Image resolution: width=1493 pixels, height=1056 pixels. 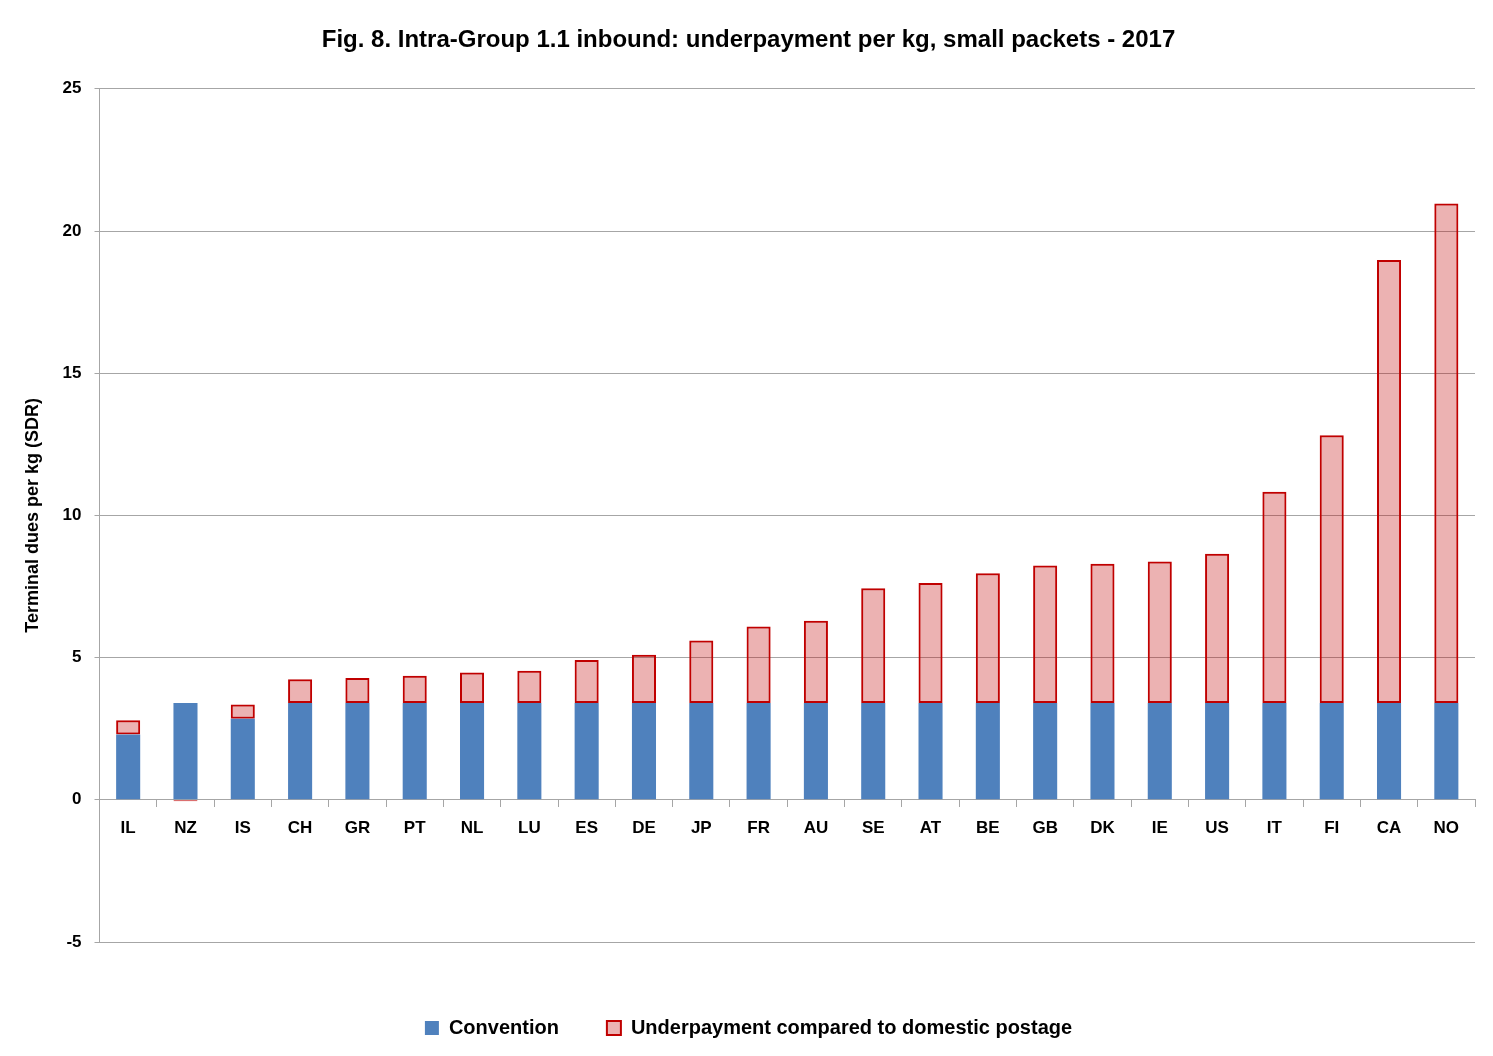 I want to click on x-tick-label: FI, so click(x=1332, y=827).